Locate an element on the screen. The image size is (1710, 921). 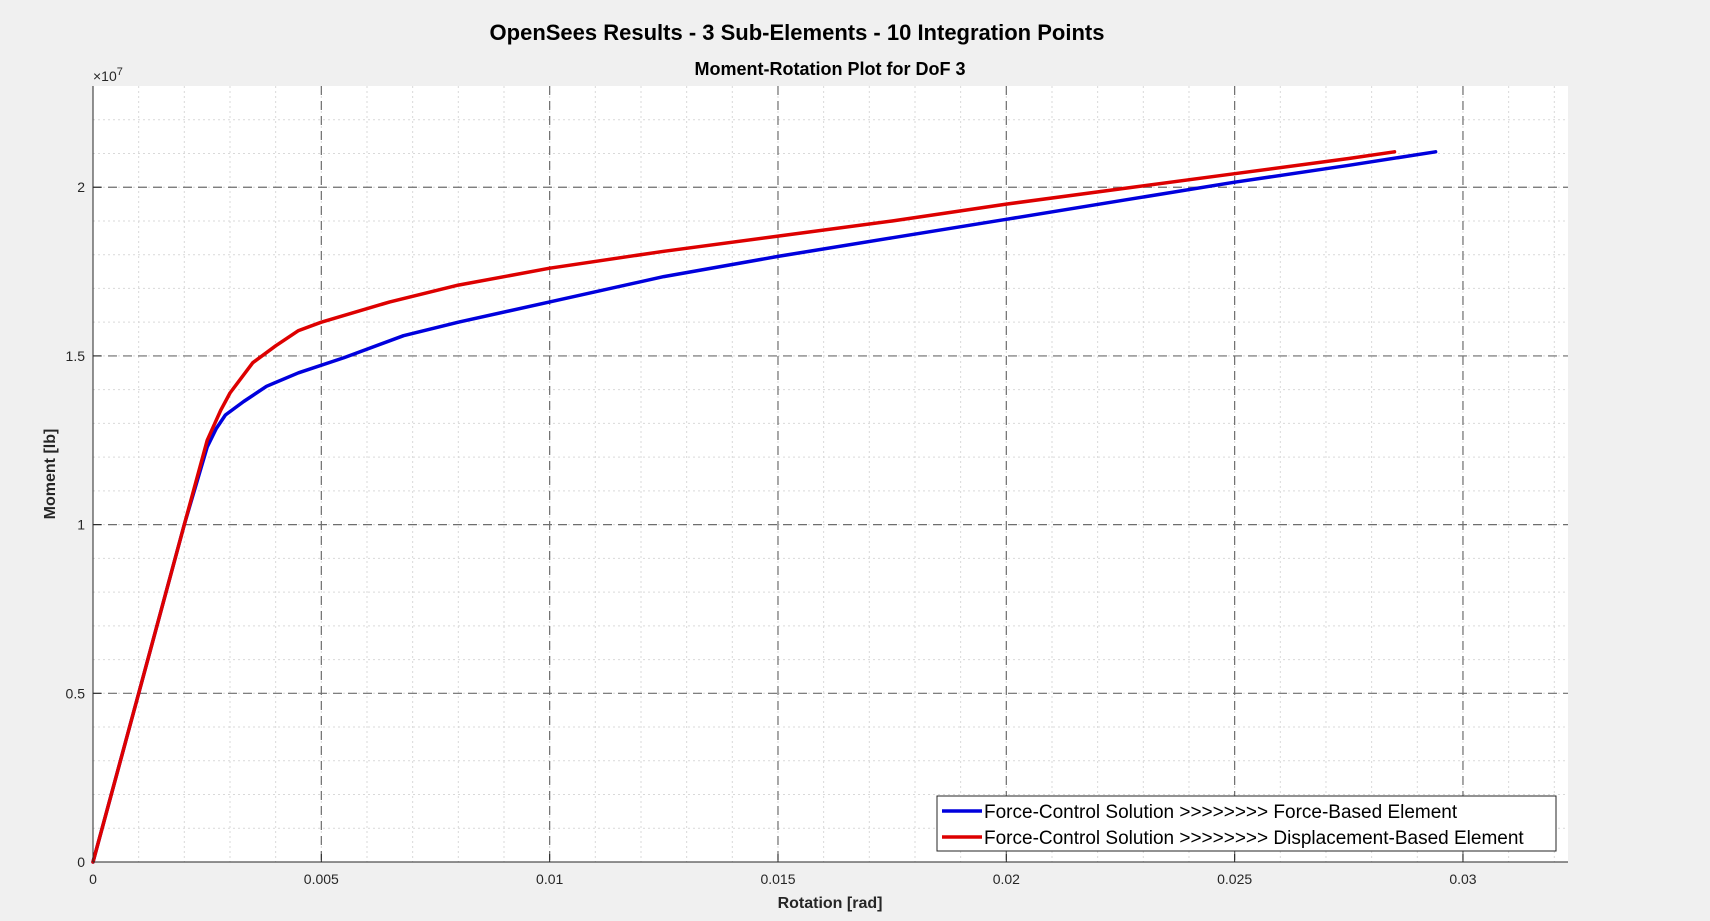
chart-title: Moment-Rotation Plot for DoF 3 is located at coordinates (830, 69).